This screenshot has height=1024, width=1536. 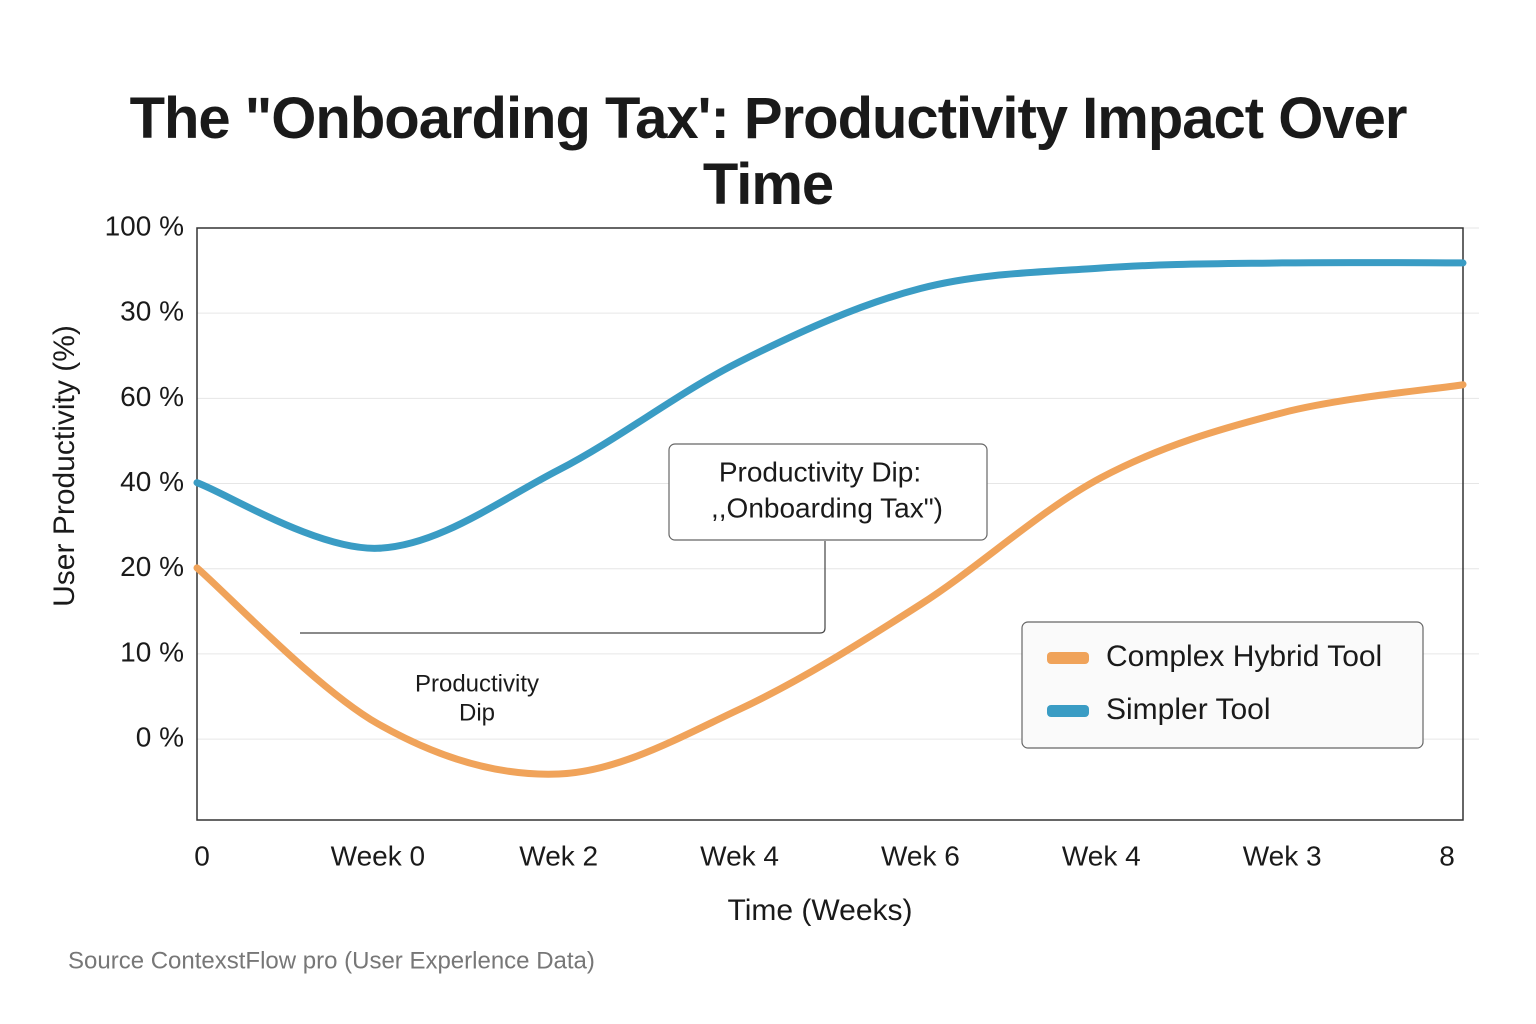 I want to click on y-tick-label: 20 %, so click(x=152, y=566).